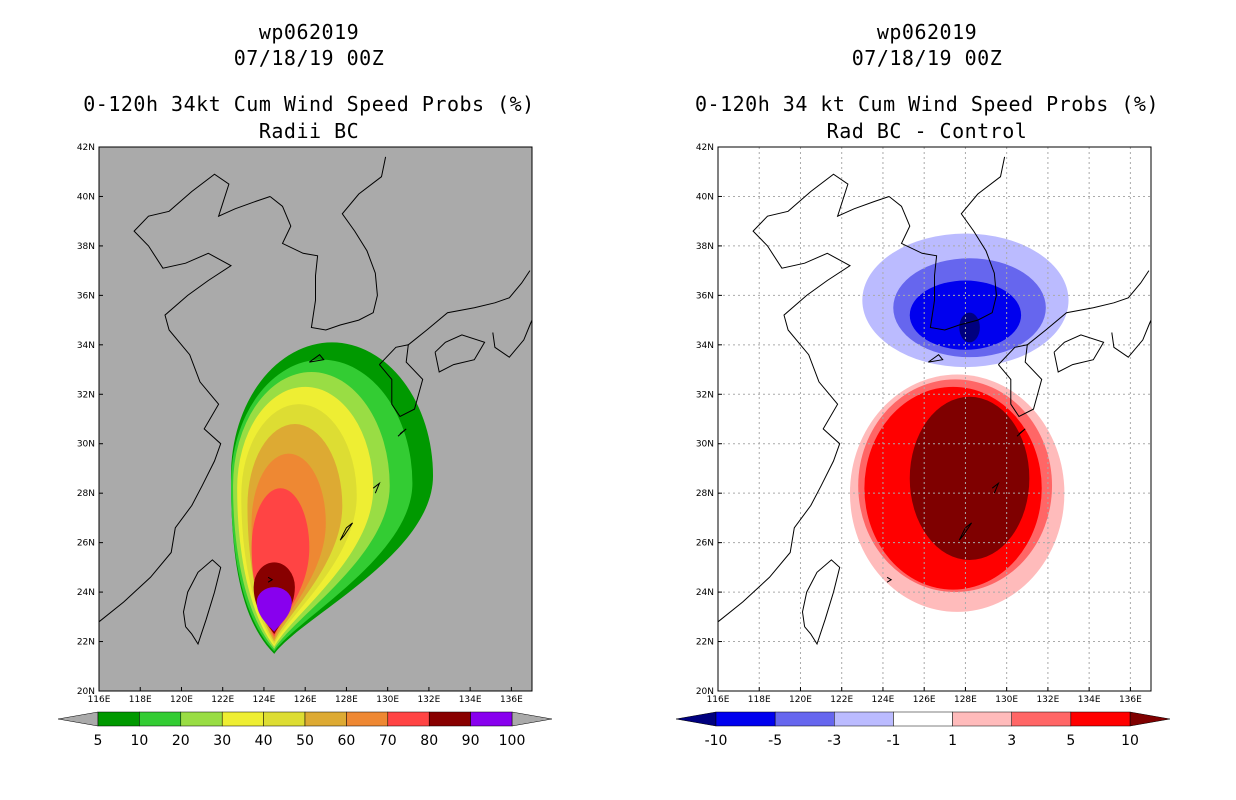  Describe the element at coordinates (893, 741) in the screenshot. I see `colorbar-label: -1` at that location.